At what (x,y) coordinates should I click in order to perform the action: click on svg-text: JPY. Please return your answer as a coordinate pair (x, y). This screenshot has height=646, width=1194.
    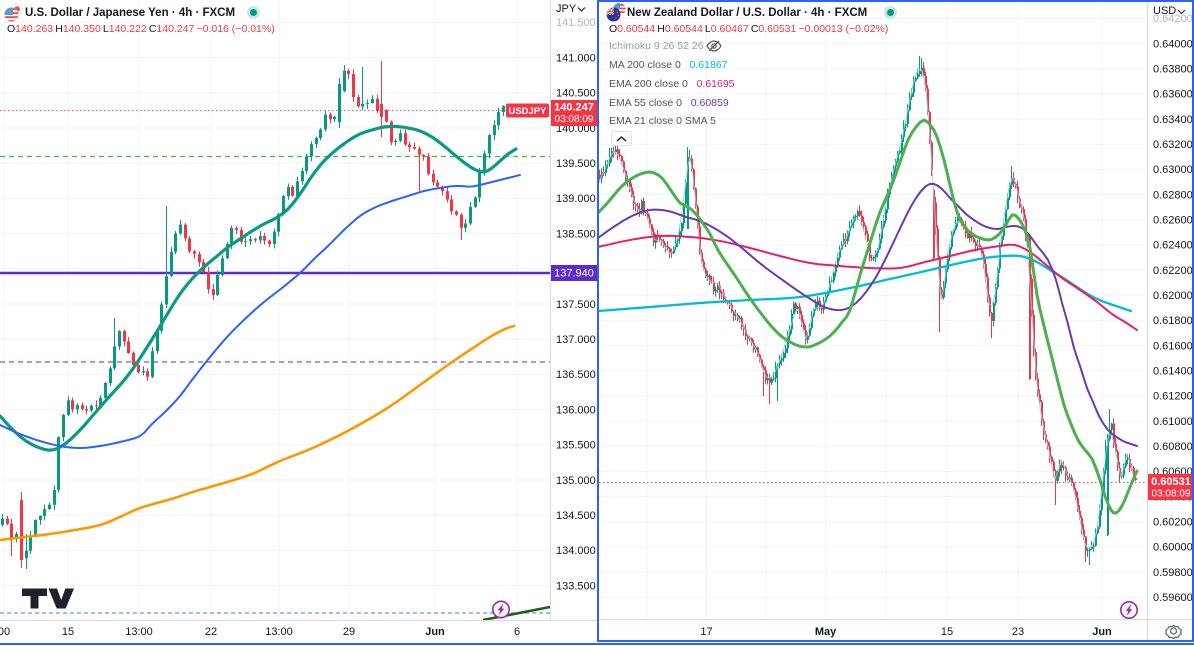
    Looking at the image, I should click on (566, 9).